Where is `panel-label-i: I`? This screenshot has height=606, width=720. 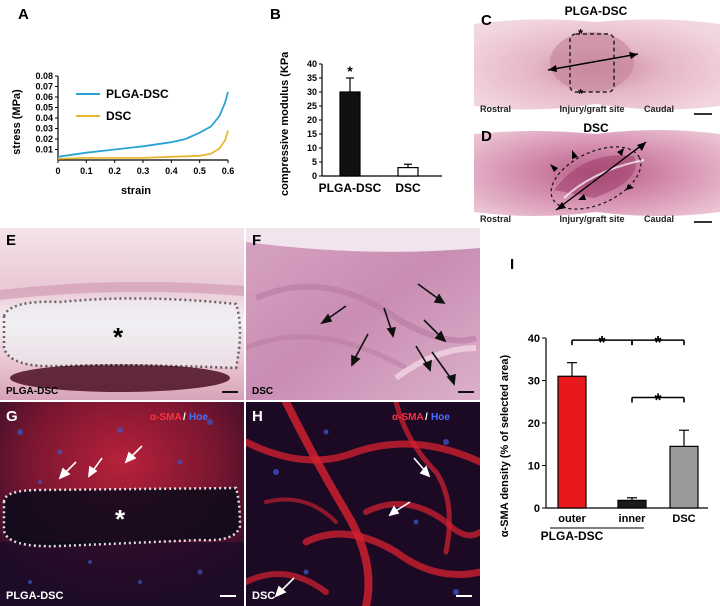
panel-label-i: I is located at coordinates (512, 264).